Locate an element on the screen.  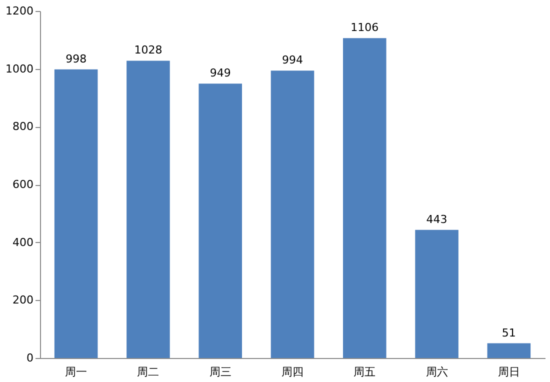
x-tick-label: 周三 is located at coordinates (220, 372).